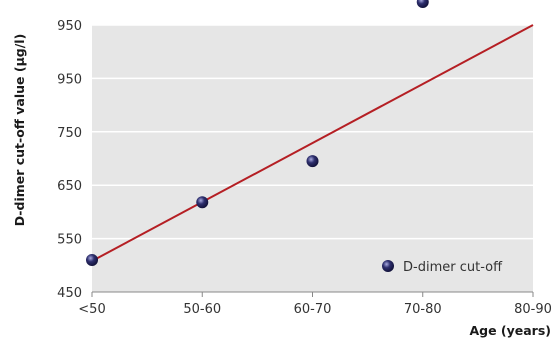 This screenshot has width=557, height=344. I want to click on x-tick-label: 50-60, so click(202, 309).